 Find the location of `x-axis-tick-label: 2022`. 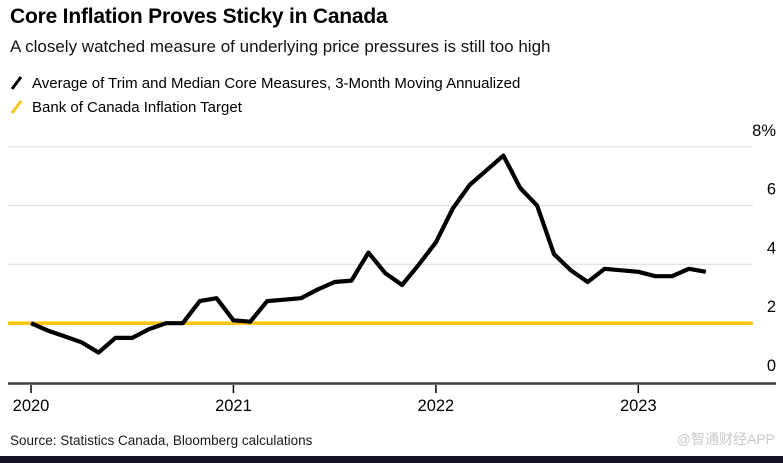

x-axis-tick-label: 2022 is located at coordinates (436, 406).